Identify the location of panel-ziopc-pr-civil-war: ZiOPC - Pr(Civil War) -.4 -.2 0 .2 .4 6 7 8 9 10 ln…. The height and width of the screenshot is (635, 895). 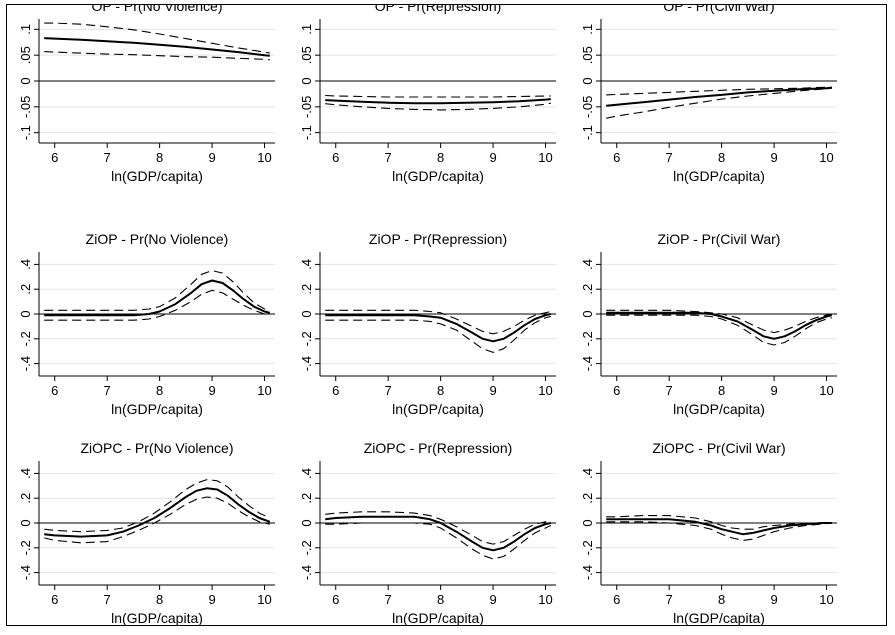
(708, 533).